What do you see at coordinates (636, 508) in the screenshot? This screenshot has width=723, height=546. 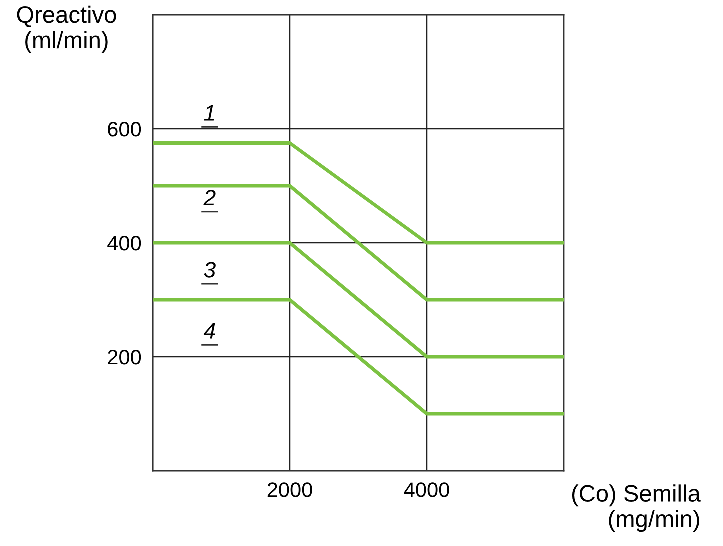 I see `x-axis-title: (Co) Semilla (mg/min)` at bounding box center [636, 508].